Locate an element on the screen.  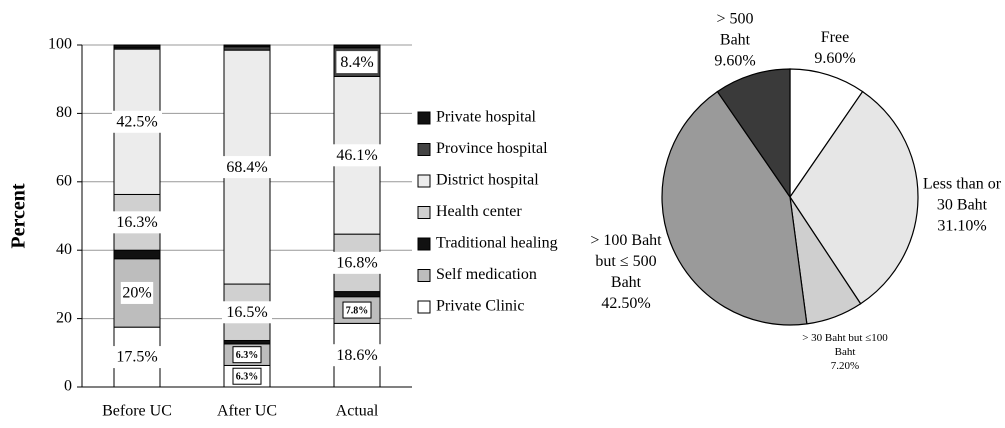
legend-label: District hospital is located at coordinates (487, 180).